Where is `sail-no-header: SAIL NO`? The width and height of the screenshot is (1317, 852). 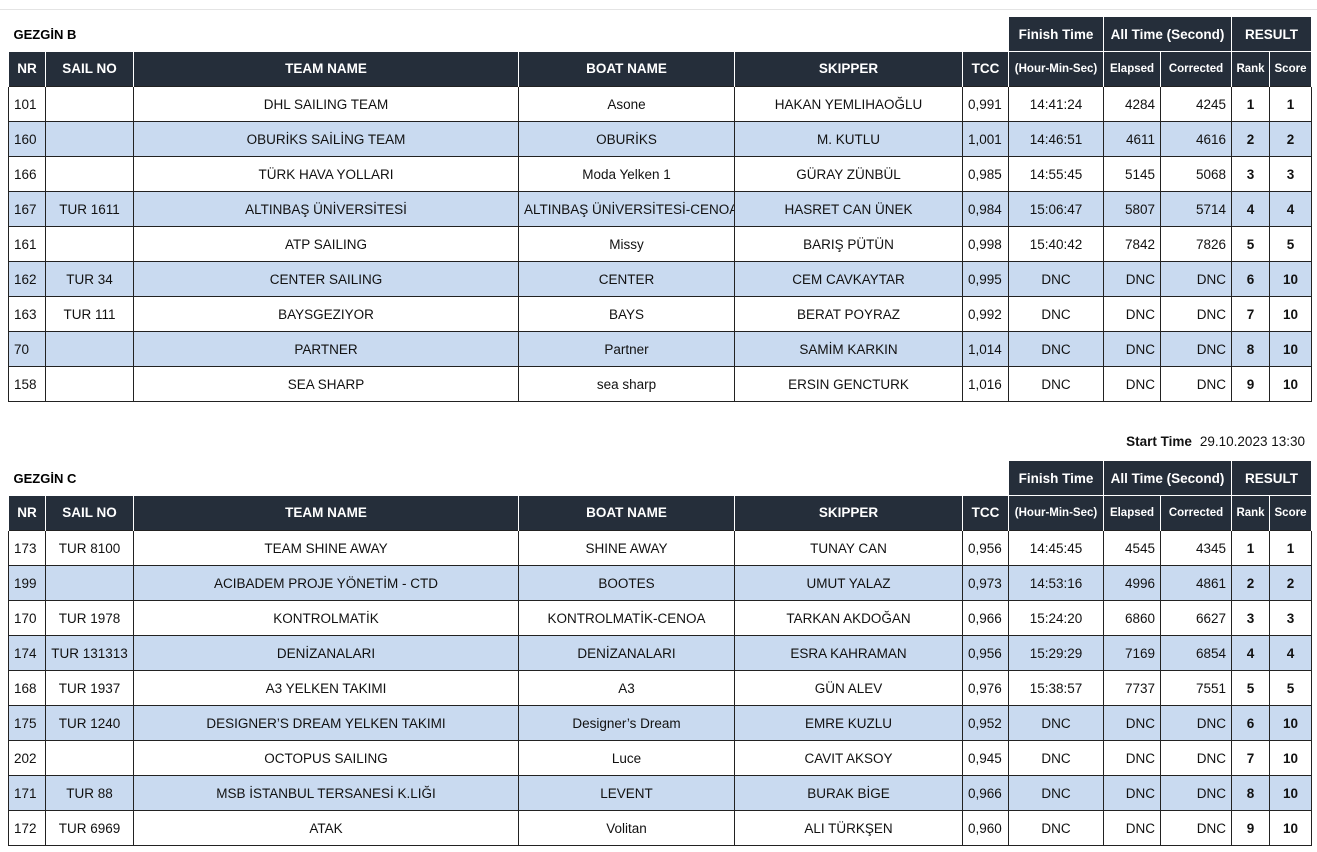 sail-no-header: SAIL NO is located at coordinates (89, 69).